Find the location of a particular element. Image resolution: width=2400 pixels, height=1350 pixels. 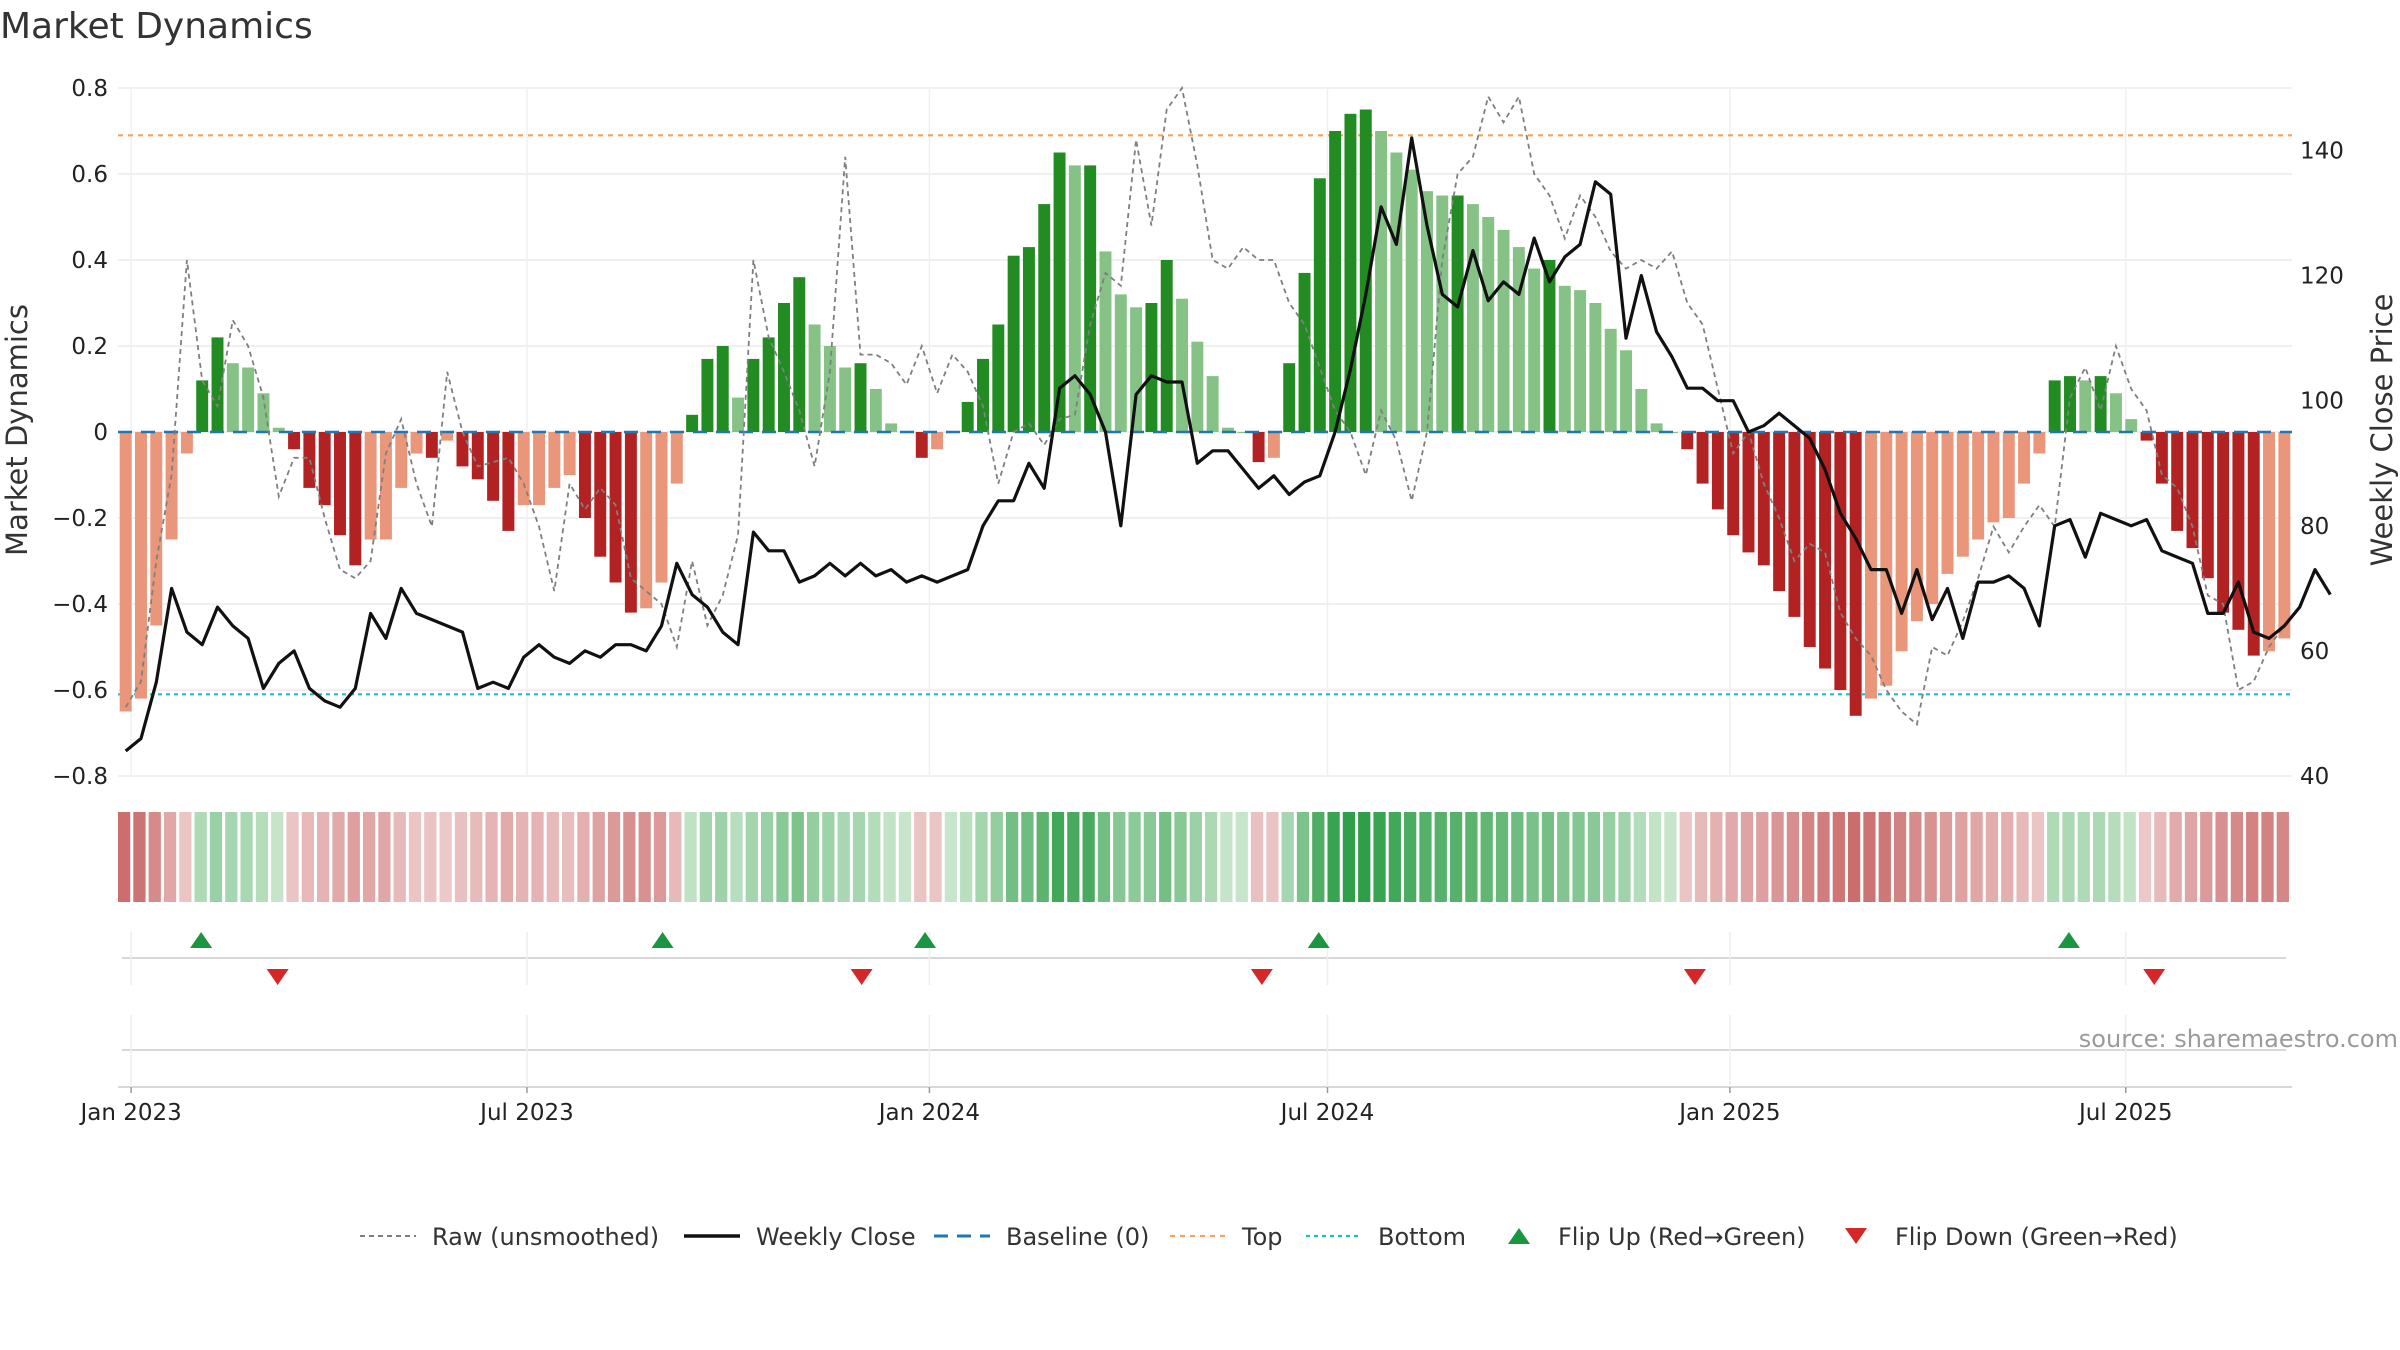

legend-item: Top is located at coordinates (1226, 1237).